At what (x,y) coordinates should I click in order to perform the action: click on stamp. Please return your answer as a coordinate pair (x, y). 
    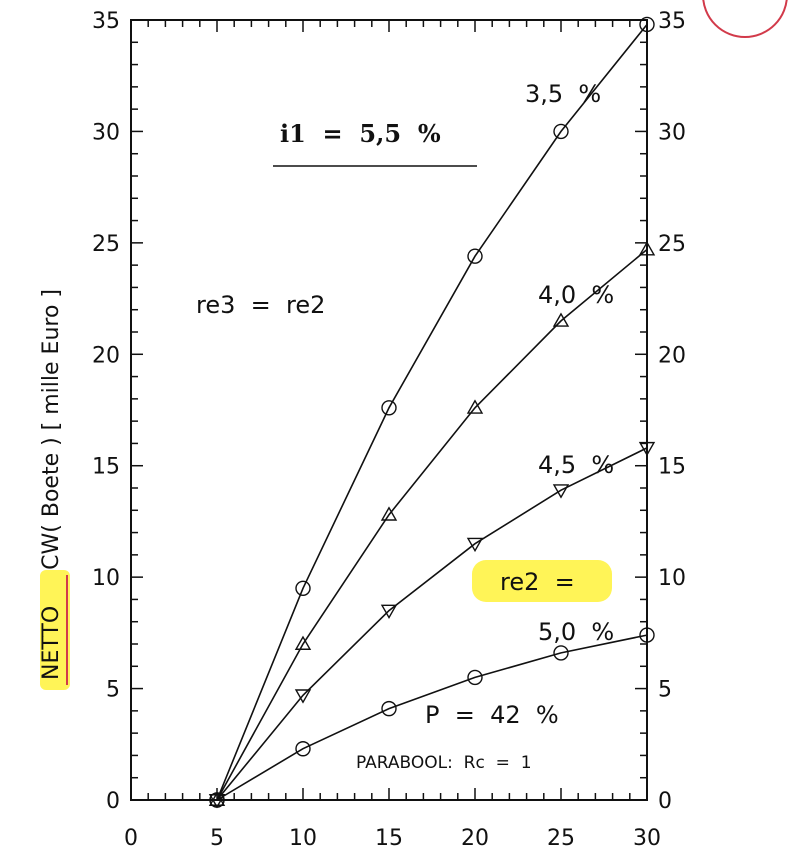
    Looking at the image, I should click on (745, 19).